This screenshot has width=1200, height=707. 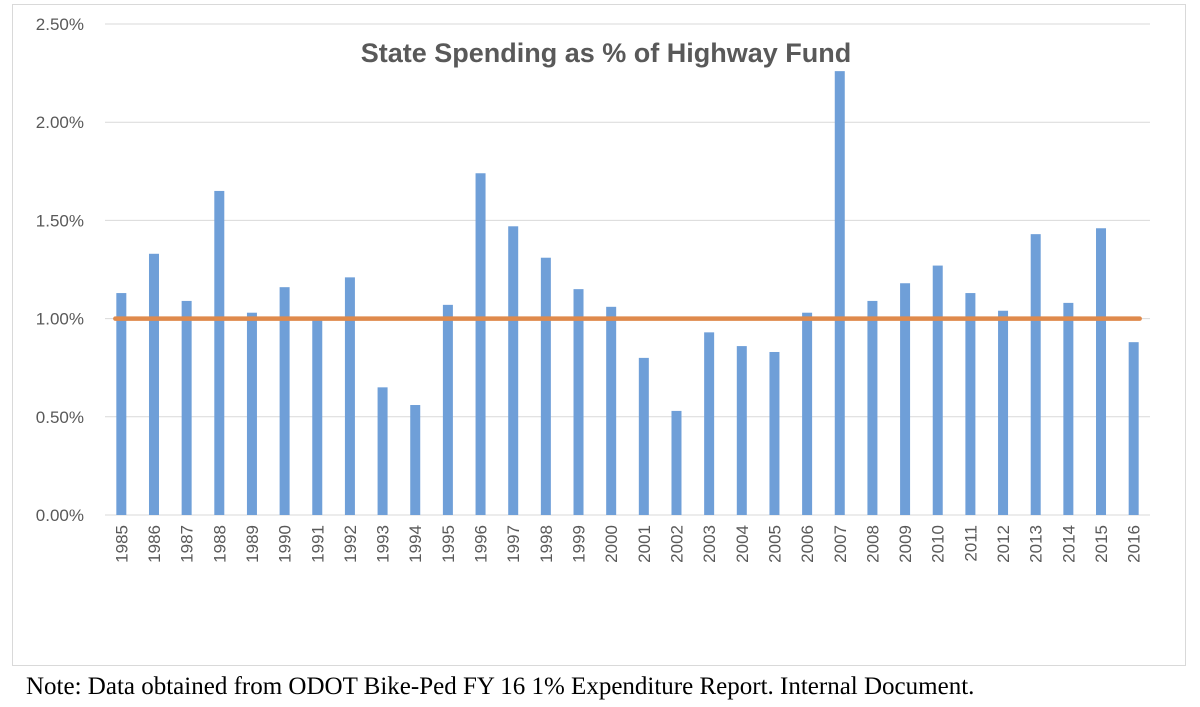 I want to click on bar-2010, so click(x=937, y=390).